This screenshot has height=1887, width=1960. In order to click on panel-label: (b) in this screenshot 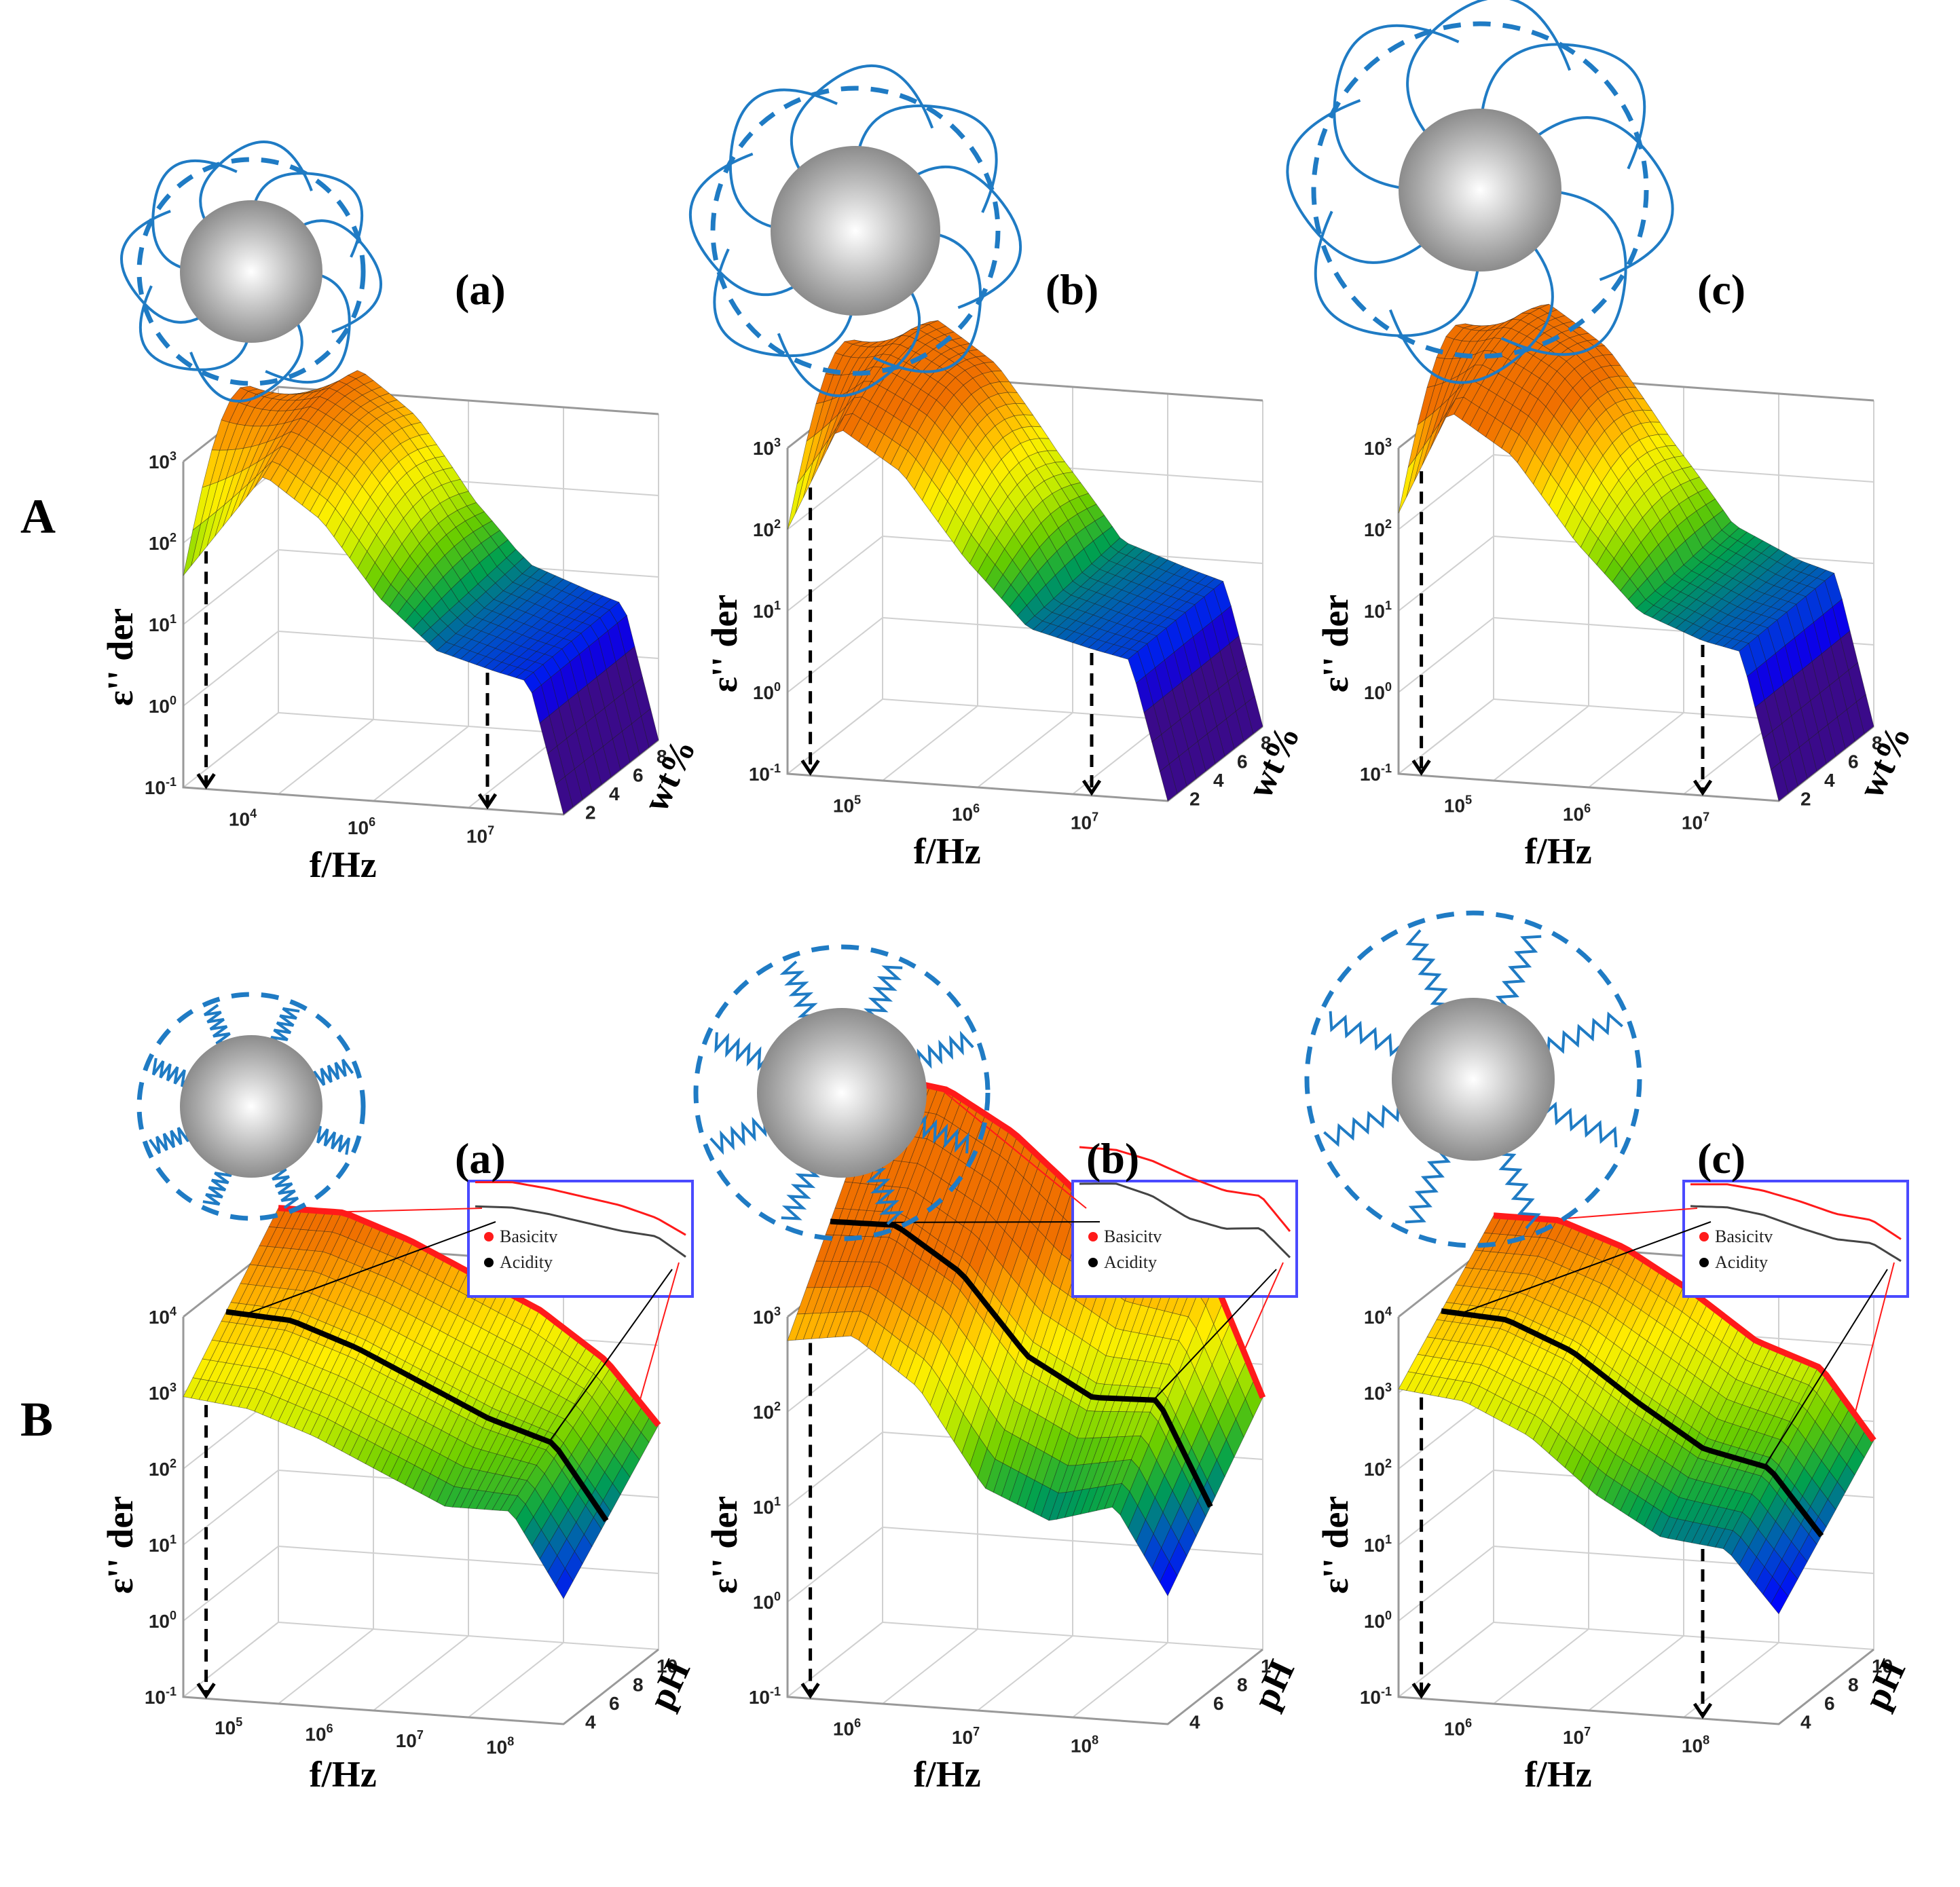, I will do `click(1113, 1158)`.